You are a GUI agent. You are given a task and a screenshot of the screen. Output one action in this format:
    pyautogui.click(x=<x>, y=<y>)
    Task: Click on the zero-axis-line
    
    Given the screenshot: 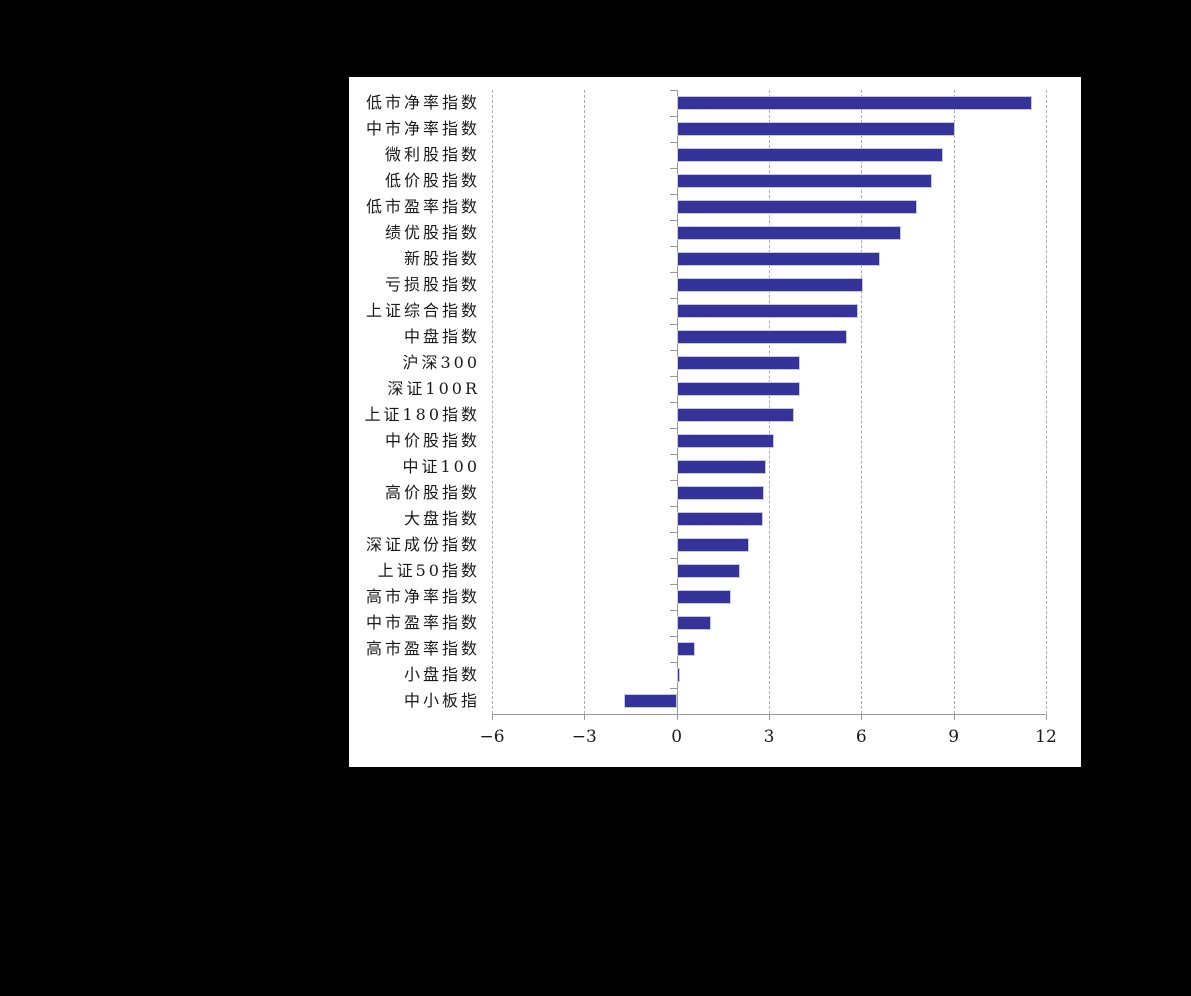 What is the action you would take?
    pyautogui.click(x=677, y=402)
    